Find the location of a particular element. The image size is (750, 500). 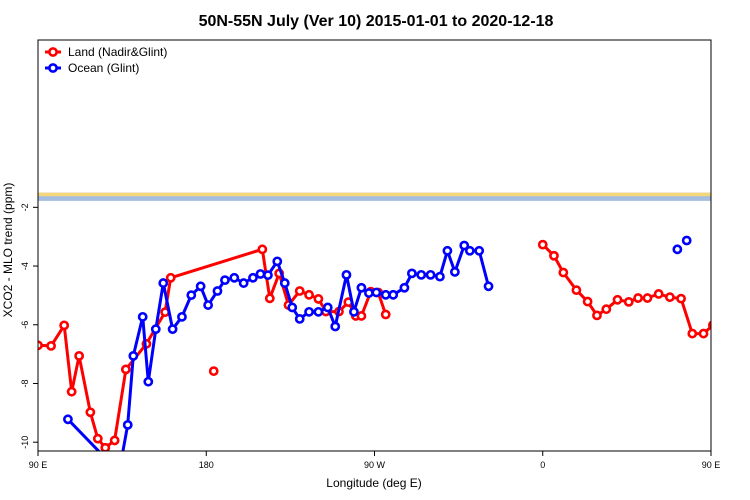

y-tick-label-0: -2 is located at coordinates (25, 207).